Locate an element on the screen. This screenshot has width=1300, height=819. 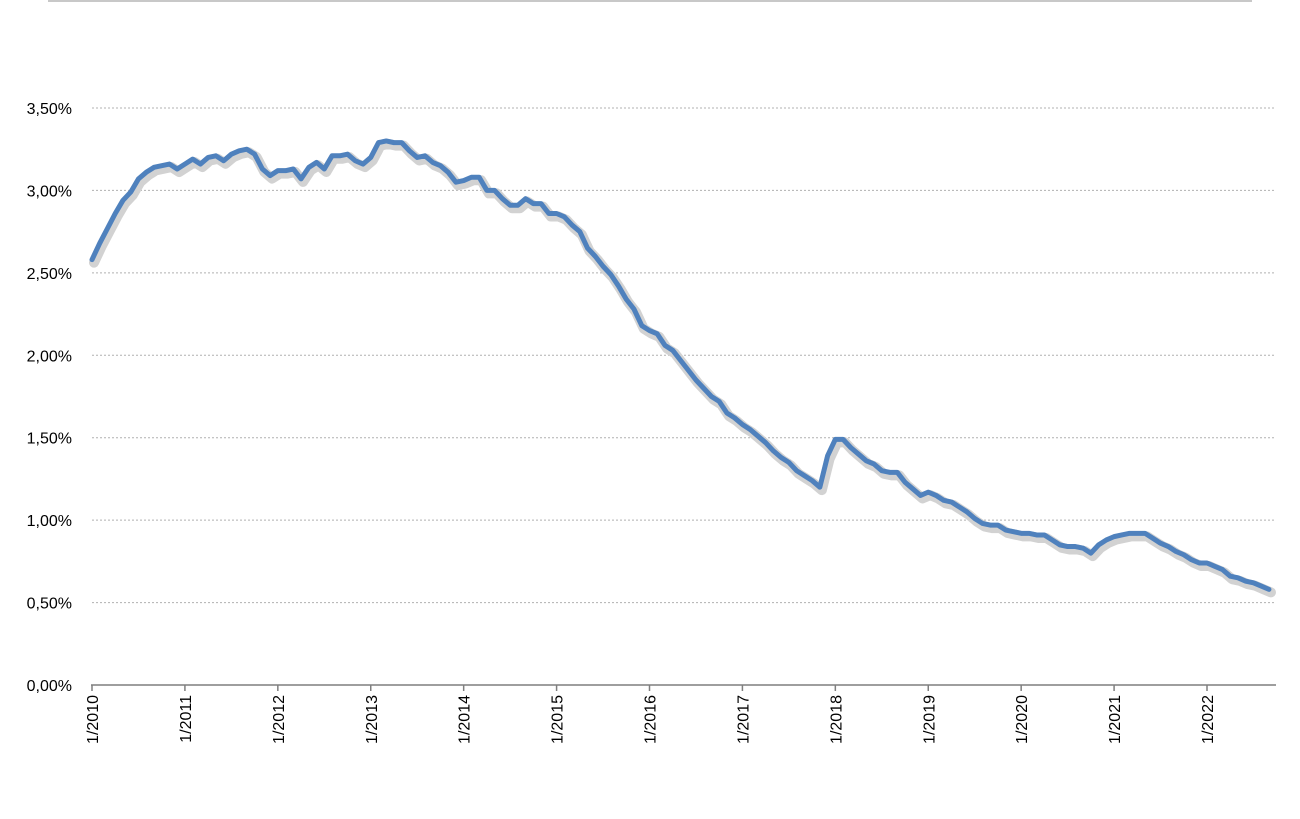
x-tick-label: 1/2018 is located at coordinates (836, 719).